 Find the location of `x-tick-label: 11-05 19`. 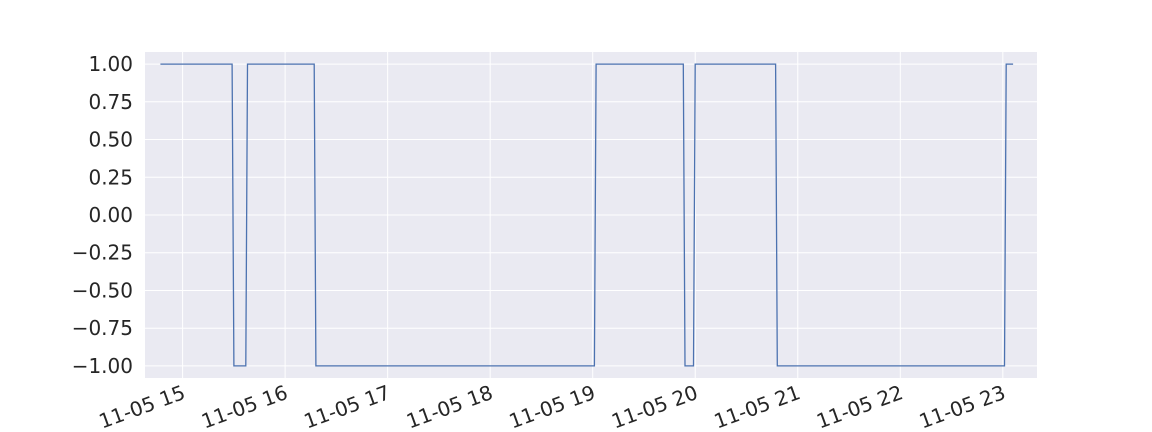

x-tick-label: 11-05 19 is located at coordinates (552, 406).